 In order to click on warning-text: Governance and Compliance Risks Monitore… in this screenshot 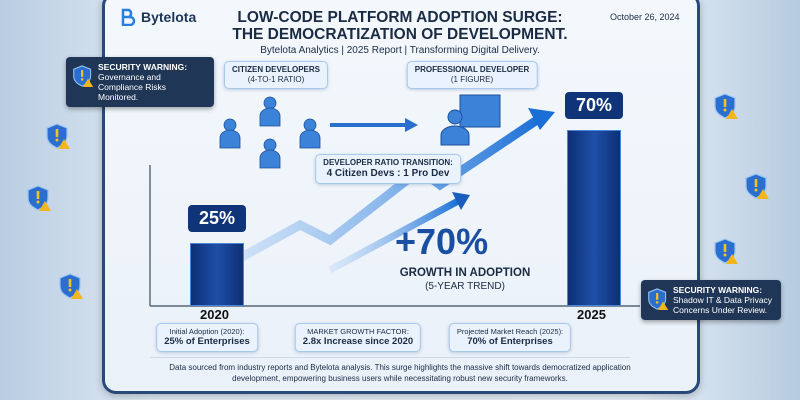, I will do `click(132, 87)`.